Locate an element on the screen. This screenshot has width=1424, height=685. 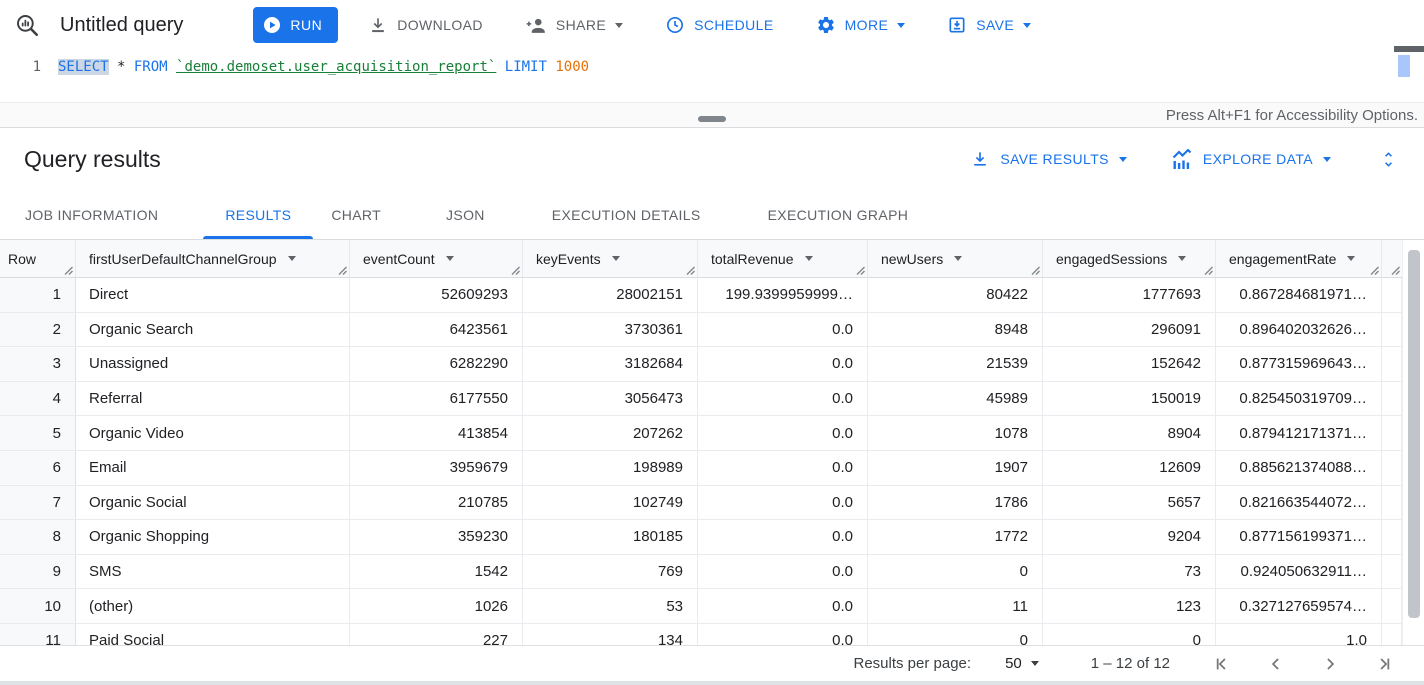
run-button: RUN is located at coordinates (296, 25).